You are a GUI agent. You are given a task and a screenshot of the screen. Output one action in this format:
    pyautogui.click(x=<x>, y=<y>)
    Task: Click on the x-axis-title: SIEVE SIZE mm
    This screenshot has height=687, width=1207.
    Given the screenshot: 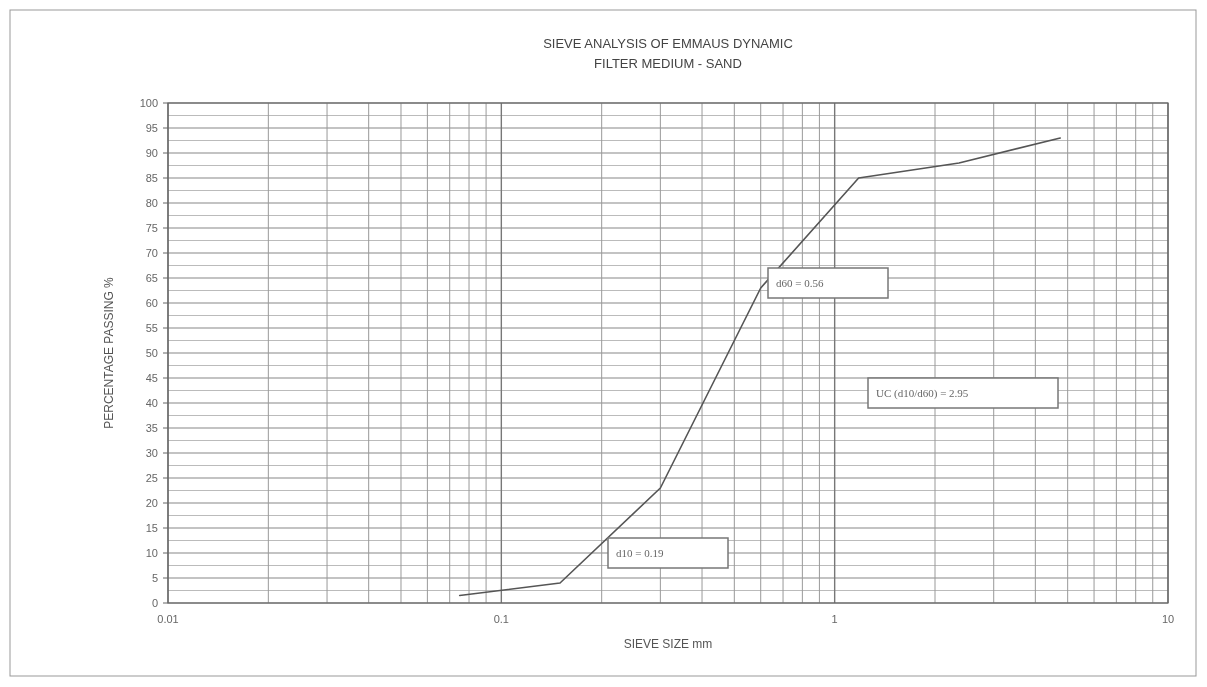 What is the action you would take?
    pyautogui.click(x=668, y=644)
    